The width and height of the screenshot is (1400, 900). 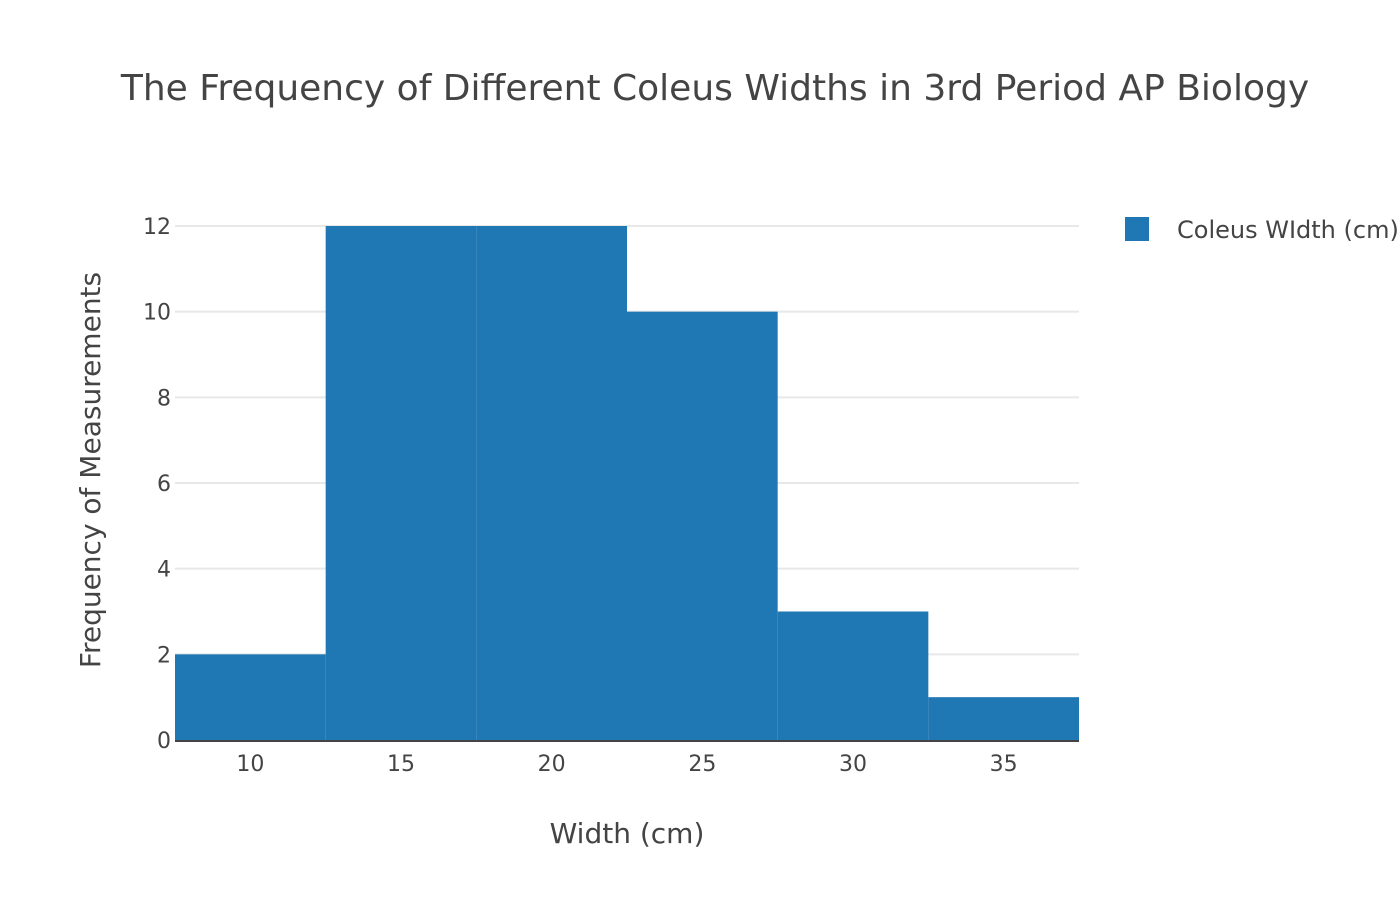 What do you see at coordinates (164, 570) in the screenshot?
I see `y-tick-label: 4` at bounding box center [164, 570].